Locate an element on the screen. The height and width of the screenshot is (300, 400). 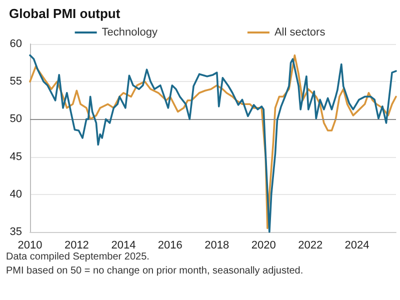
y-tick-label: 35 is located at coordinates (16, 232).